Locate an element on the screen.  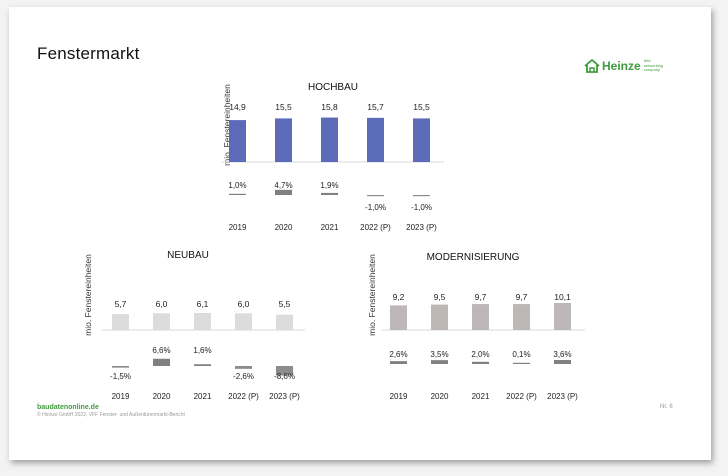
modernisierung-change-label: 3,6% is located at coordinates (562, 354).